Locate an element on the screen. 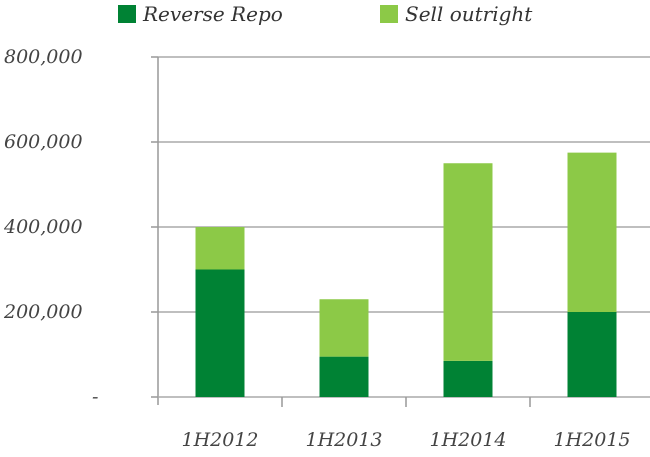  y-tick-label: 600,000 is located at coordinates (43, 142).